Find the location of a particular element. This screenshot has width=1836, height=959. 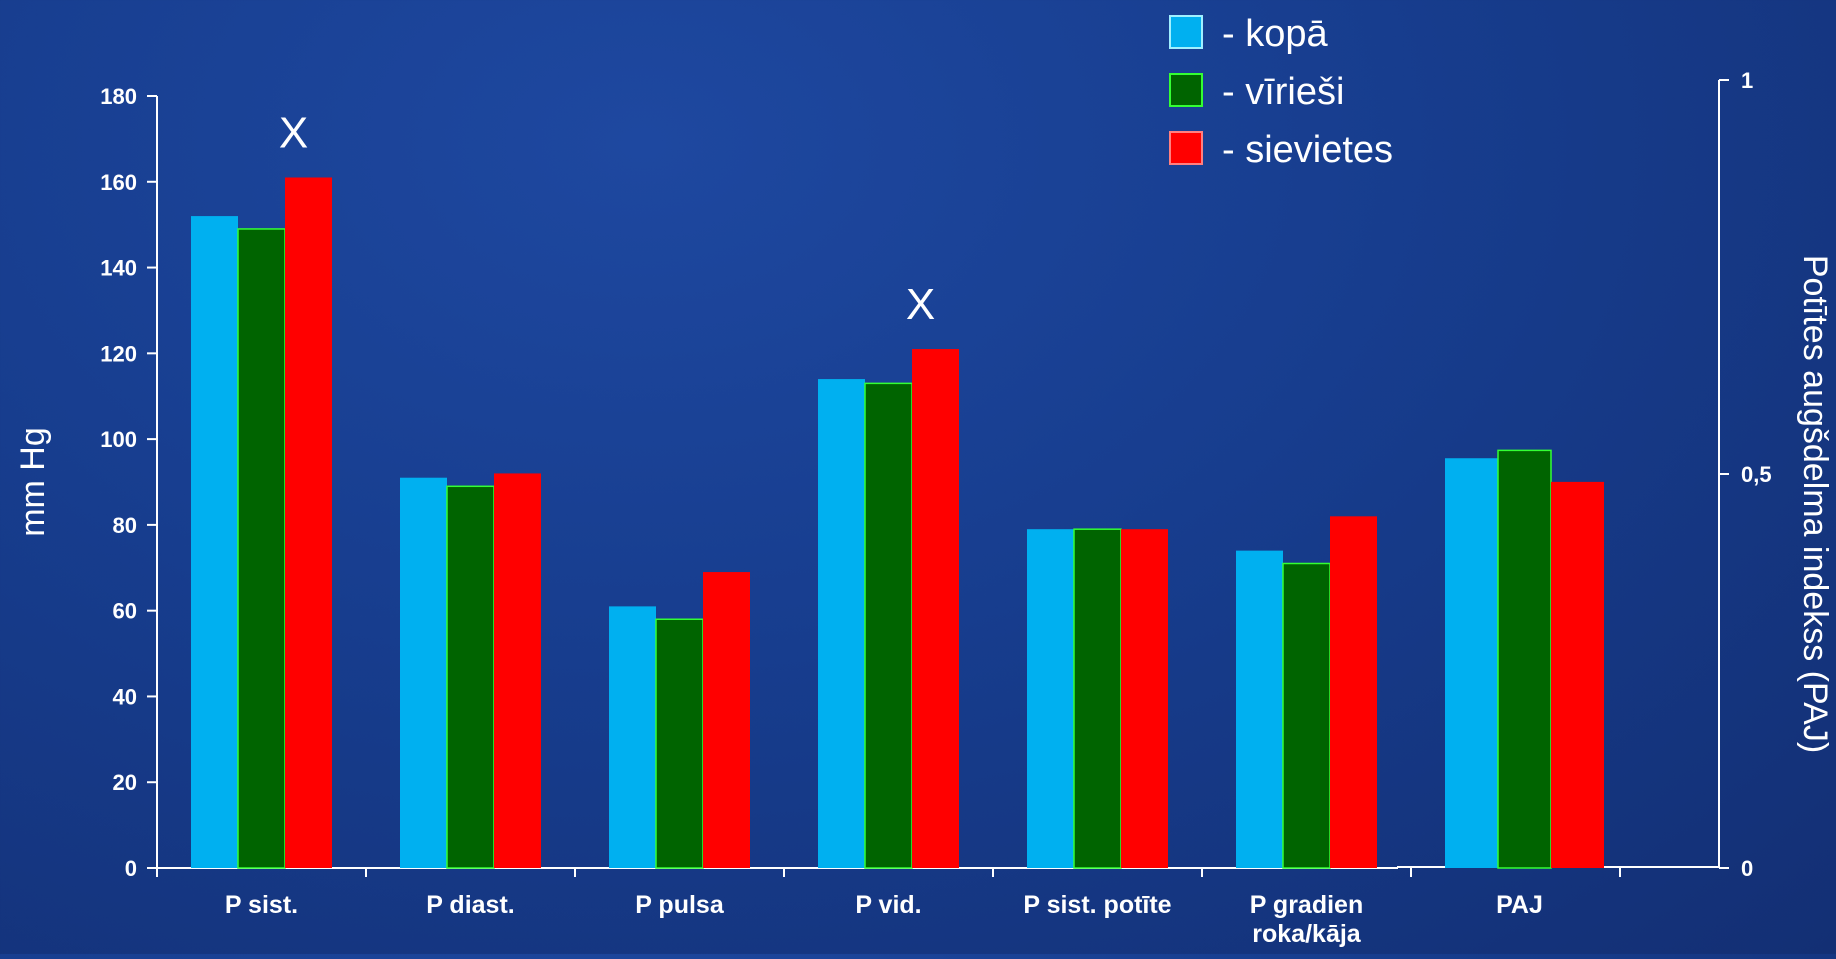

right-axis-tick-label: 0 is located at coordinates (1747, 868).